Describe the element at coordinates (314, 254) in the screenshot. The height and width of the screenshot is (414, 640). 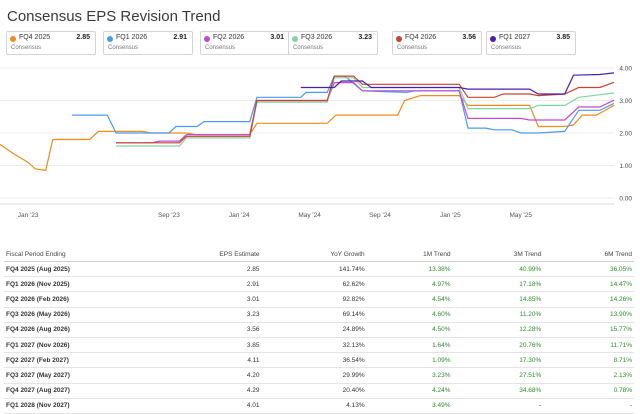
I see `col-header-yoy: YoY Growth` at that location.